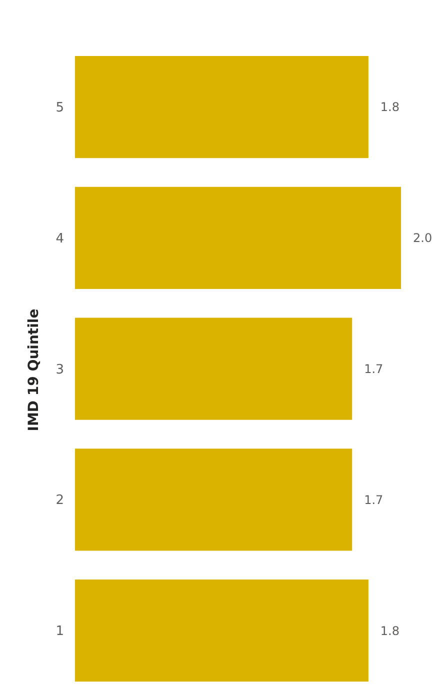  Describe the element at coordinates (34, 370) in the screenshot. I see `y-axis-title: IMD 19 Quintile` at that location.